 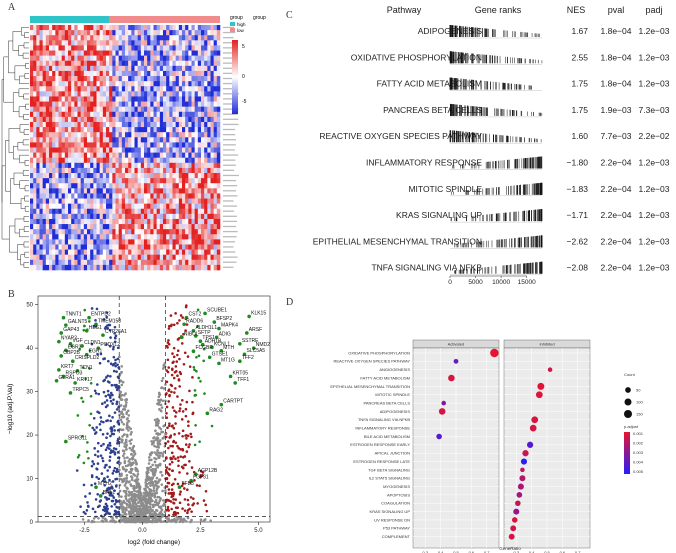 What do you see at coordinates (248, 358) in the screenshot?
I see `gene-label: TFF2` at bounding box center [248, 358].